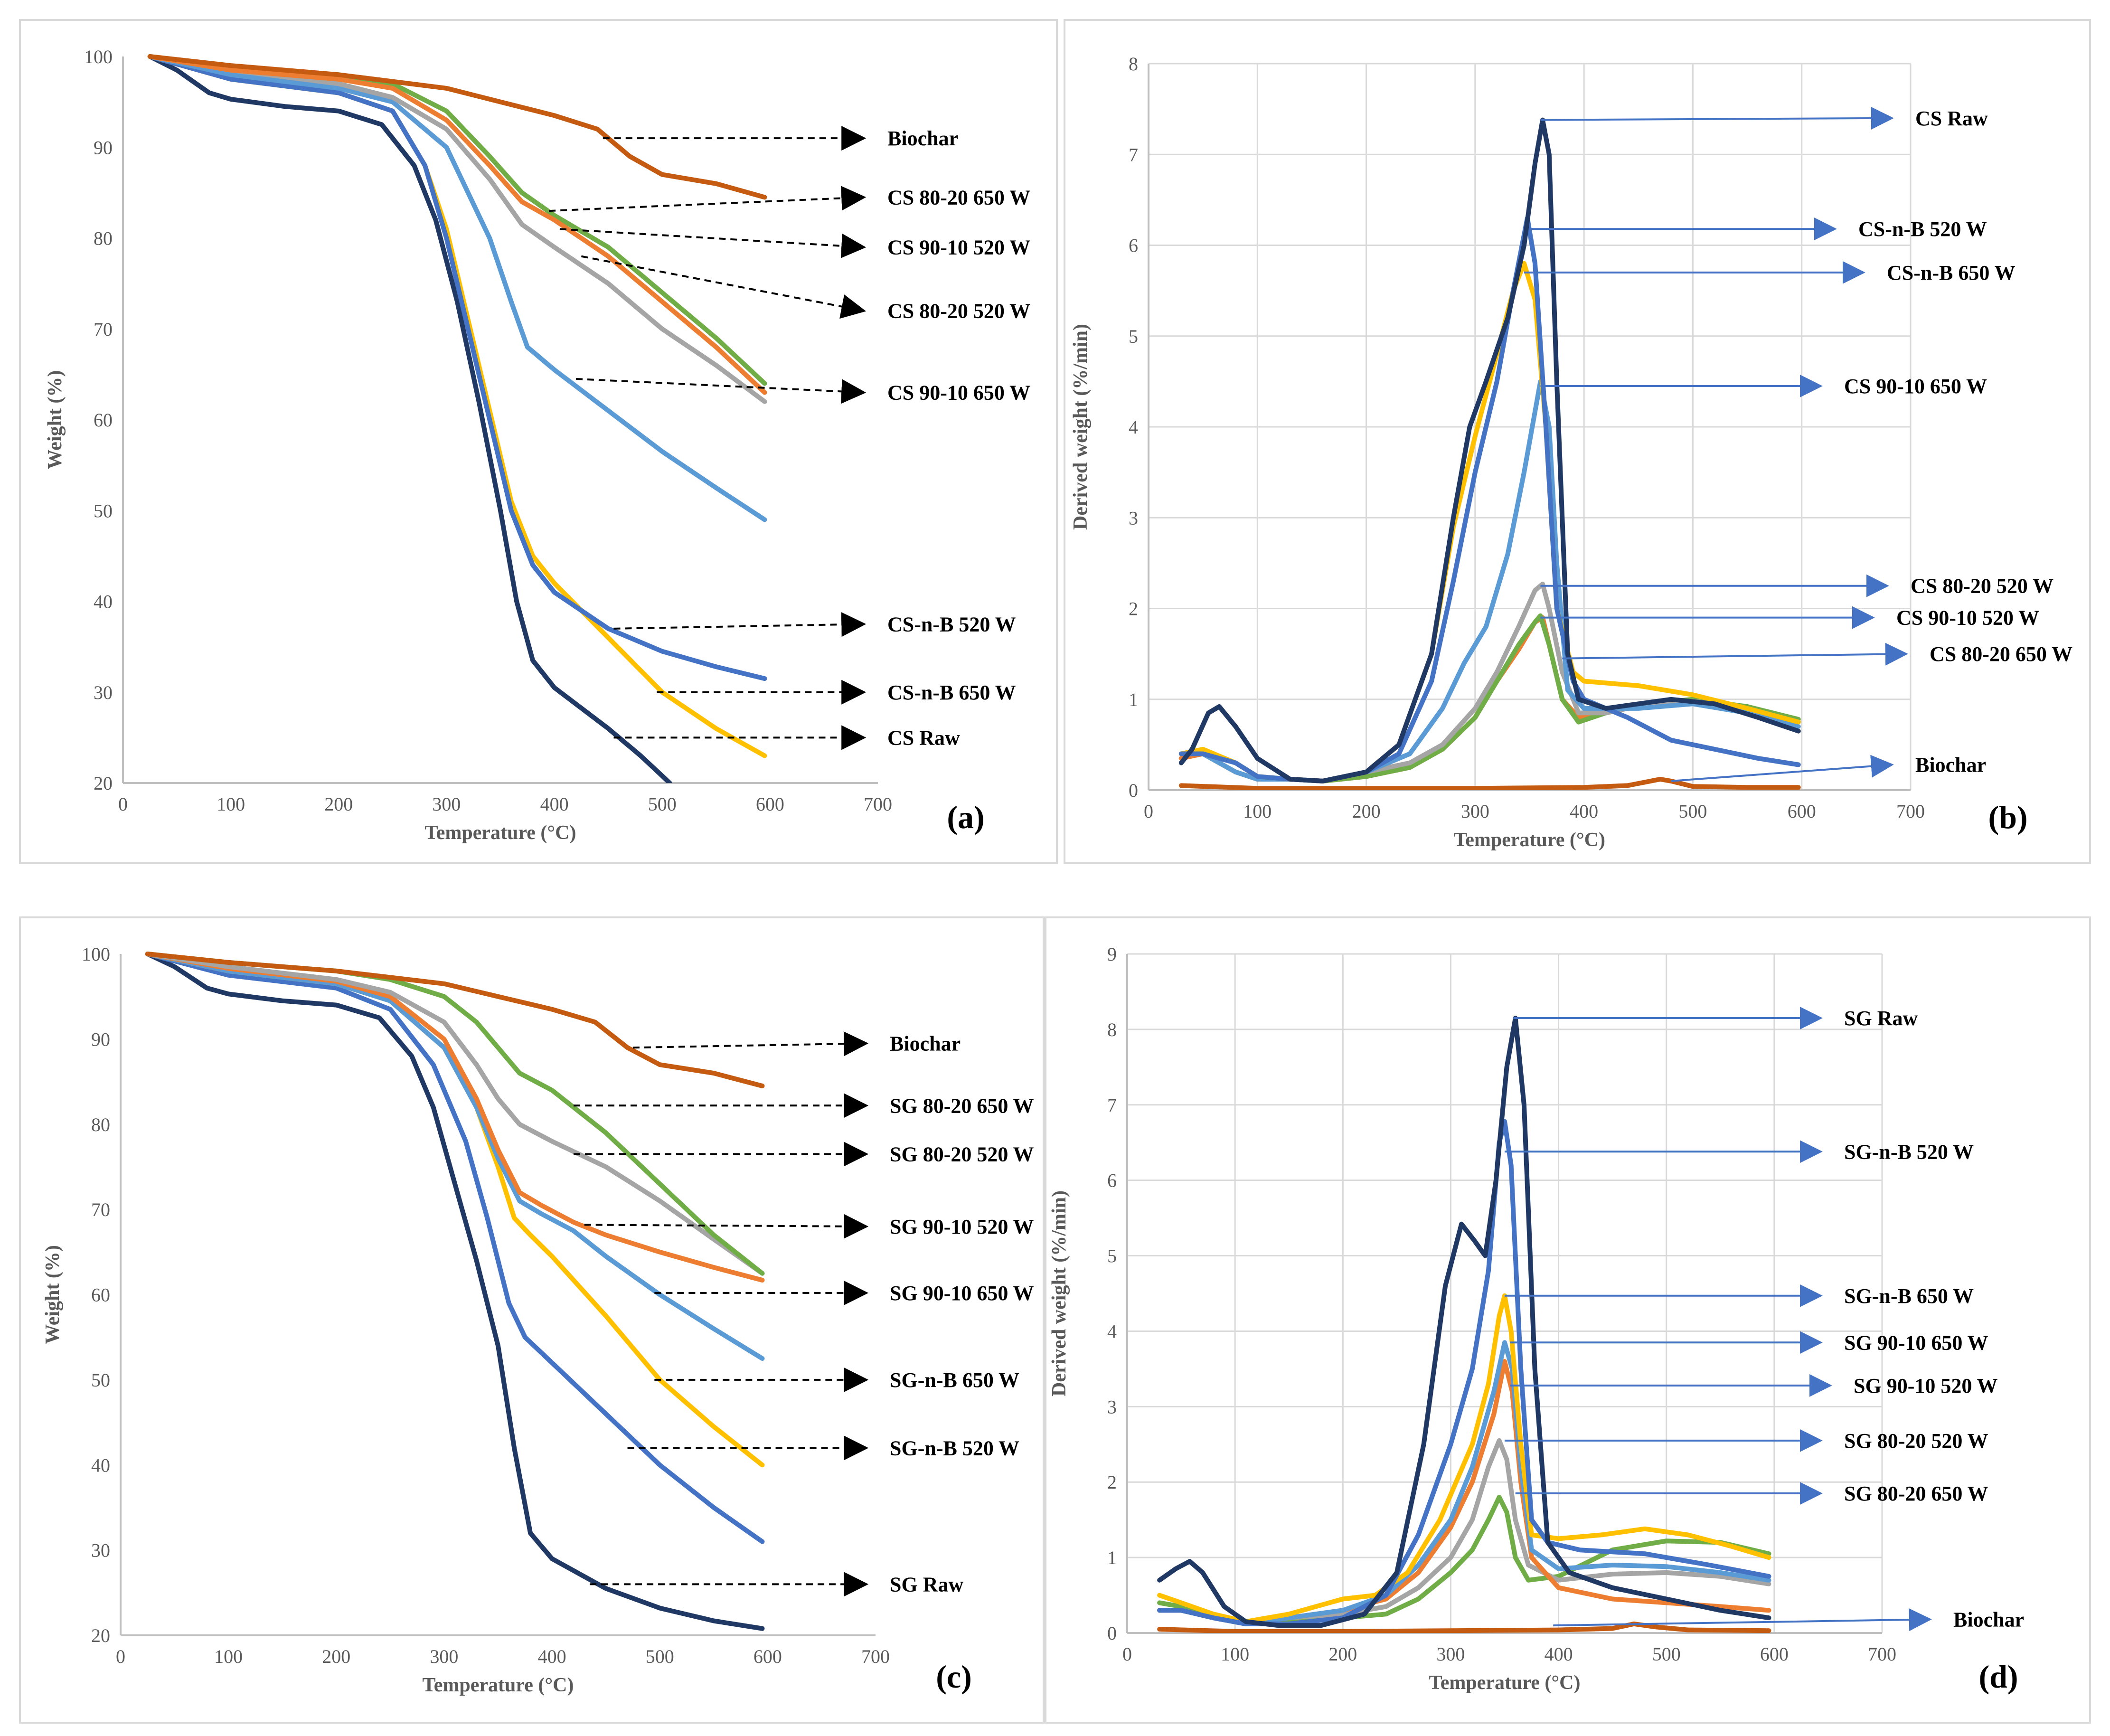 The width and height of the screenshot is (2110, 1736). Describe the element at coordinates (1112, 1633) in the screenshot. I see `y-tick-label: 0` at that location.